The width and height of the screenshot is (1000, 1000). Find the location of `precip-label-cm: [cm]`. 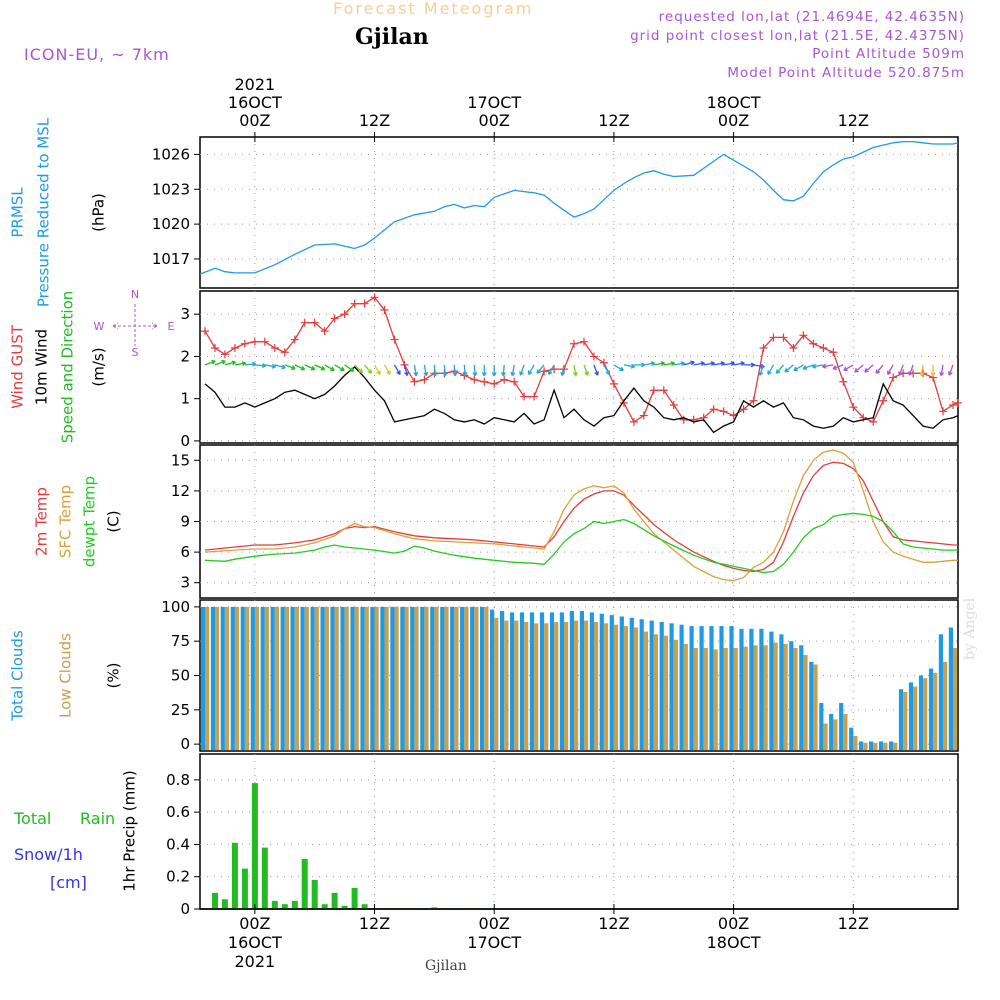

precip-label-cm: [cm] is located at coordinates (68, 882).